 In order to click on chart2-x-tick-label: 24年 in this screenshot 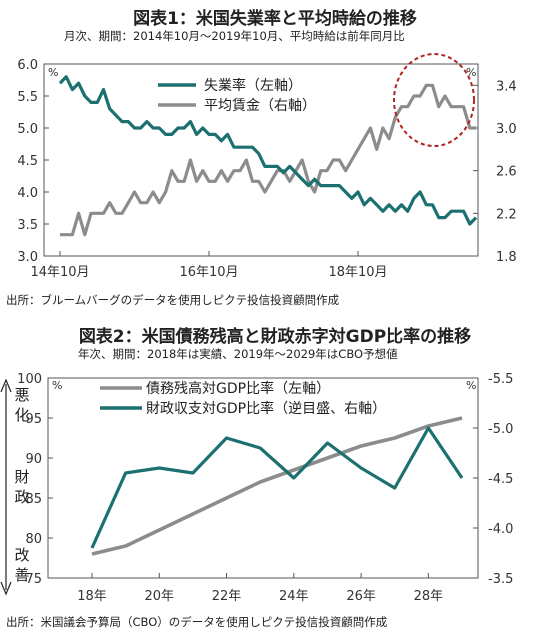, I will do `click(294, 596)`.